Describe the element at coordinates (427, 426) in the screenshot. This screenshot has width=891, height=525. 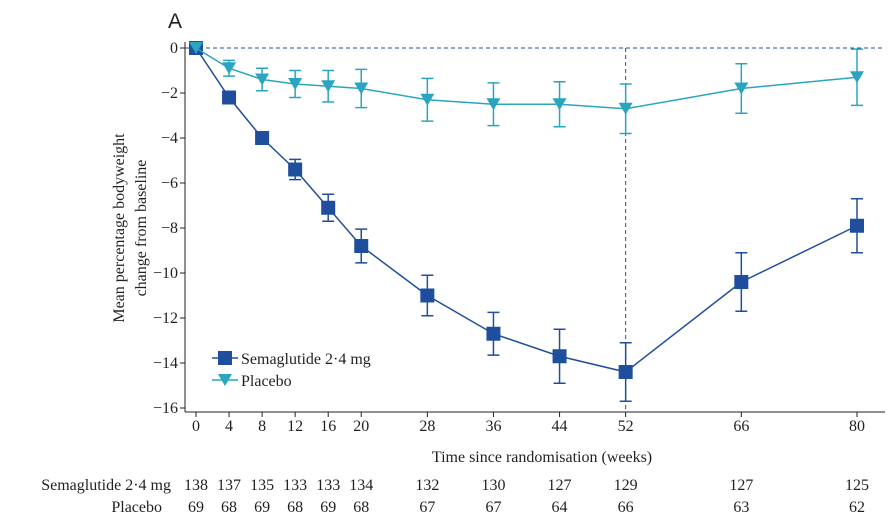
I see `x-tick-label: 28` at that location.